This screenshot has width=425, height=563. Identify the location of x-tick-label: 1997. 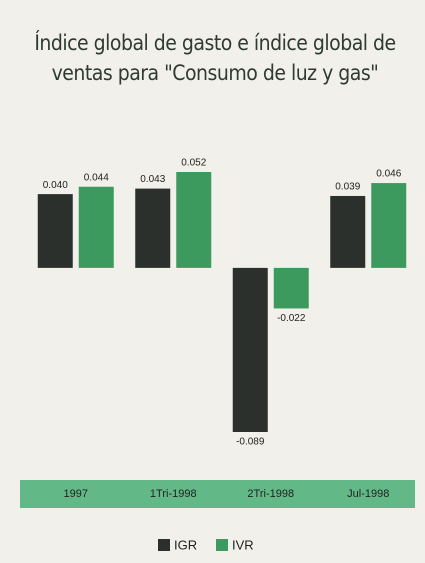
(76, 494).